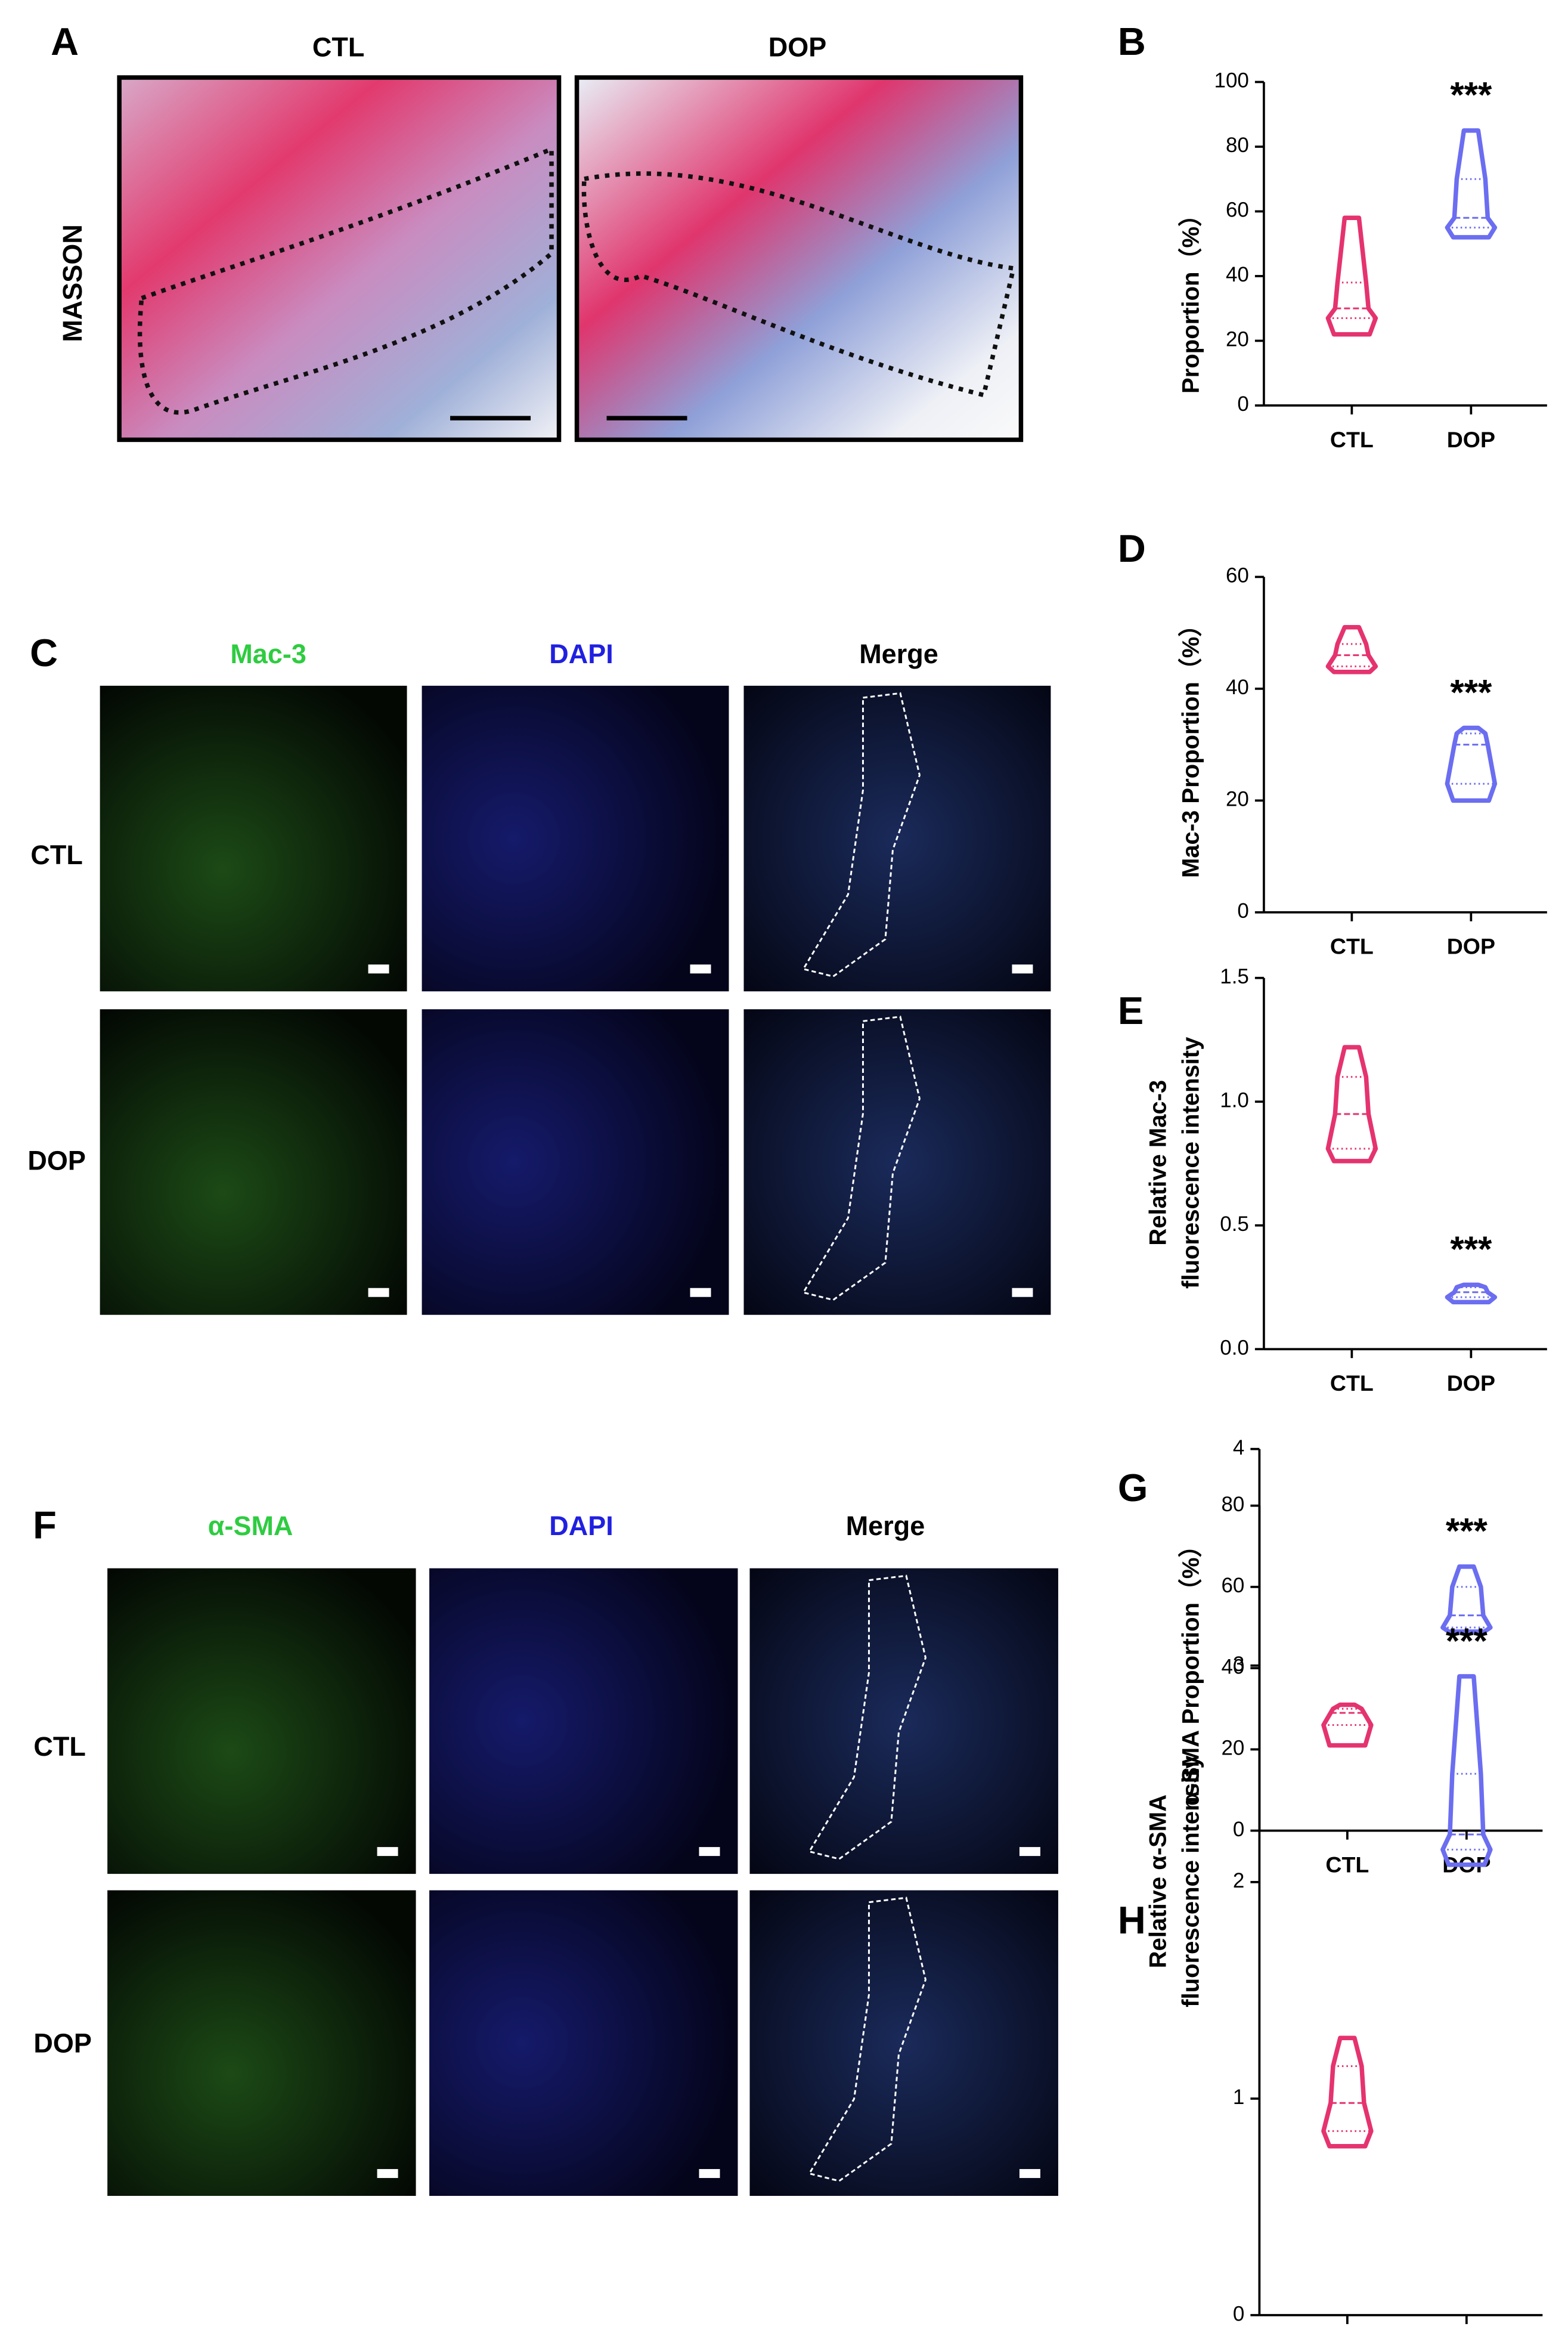  What do you see at coordinates (1234, 1224) in the screenshot?
I see `y-tick-label: 0.5` at bounding box center [1234, 1224].